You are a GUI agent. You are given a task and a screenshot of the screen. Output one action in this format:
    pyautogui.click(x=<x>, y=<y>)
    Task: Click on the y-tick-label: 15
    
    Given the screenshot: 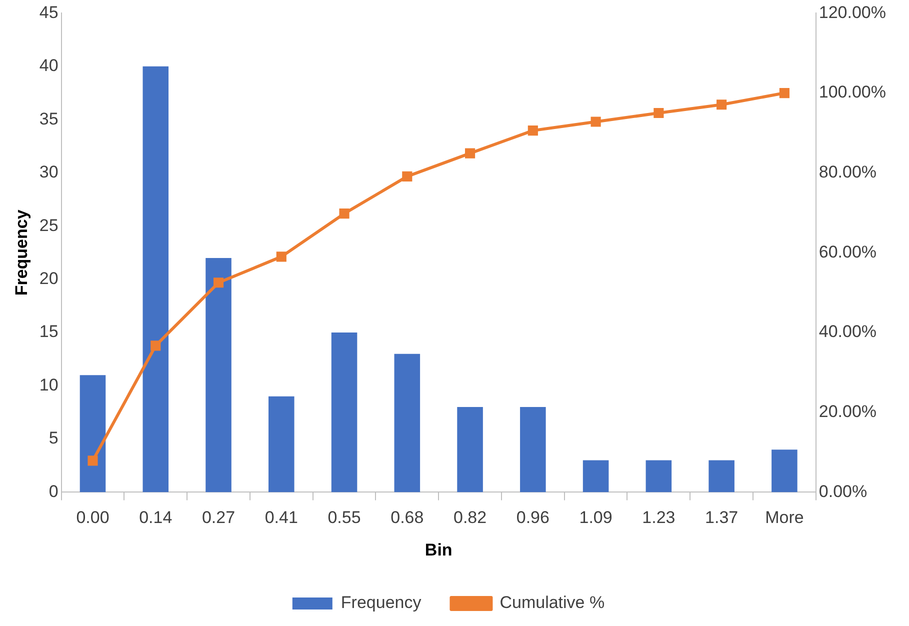 What is the action you would take?
    pyautogui.click(x=48, y=332)
    